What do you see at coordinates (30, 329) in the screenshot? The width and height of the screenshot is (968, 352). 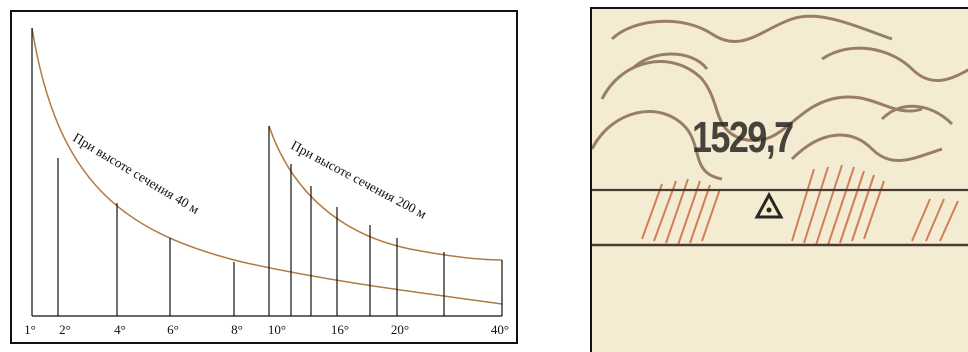 I see `tick-label-1: 1°` at bounding box center [30, 329].